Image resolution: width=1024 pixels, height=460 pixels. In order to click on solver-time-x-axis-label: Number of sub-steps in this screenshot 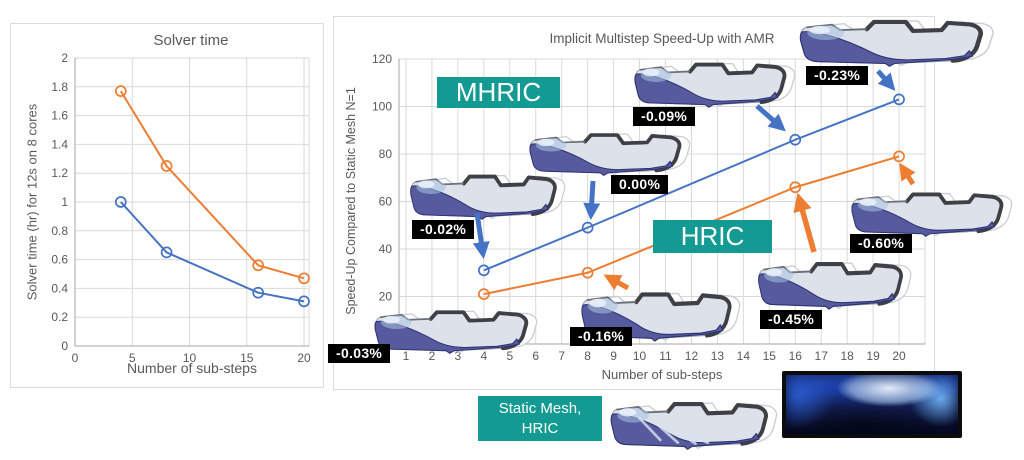, I will do `click(192, 368)`.